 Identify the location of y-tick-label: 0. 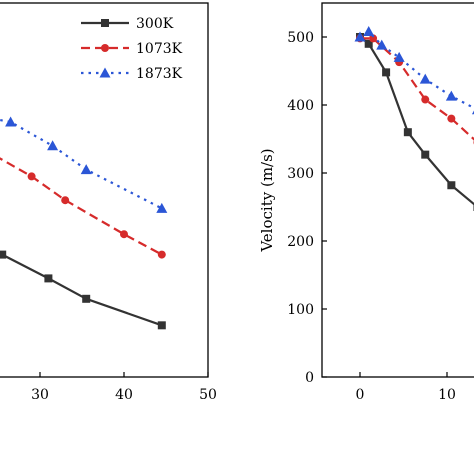
(309, 378).